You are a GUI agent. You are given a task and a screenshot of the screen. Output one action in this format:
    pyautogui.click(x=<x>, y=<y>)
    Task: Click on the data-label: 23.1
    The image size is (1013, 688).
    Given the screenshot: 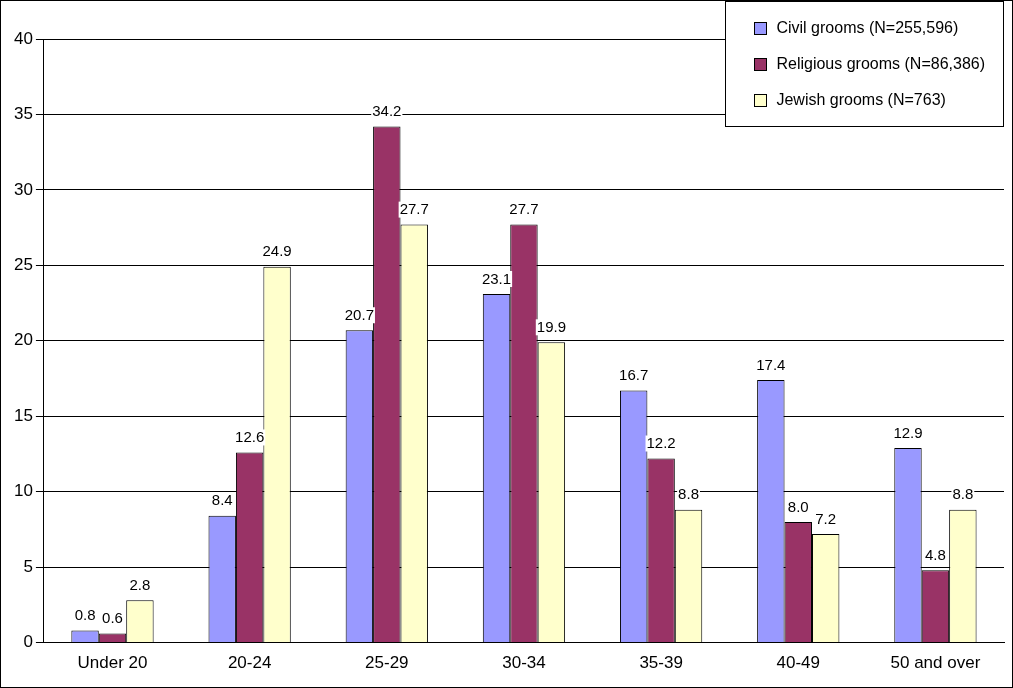 What is the action you would take?
    pyautogui.click(x=496, y=278)
    